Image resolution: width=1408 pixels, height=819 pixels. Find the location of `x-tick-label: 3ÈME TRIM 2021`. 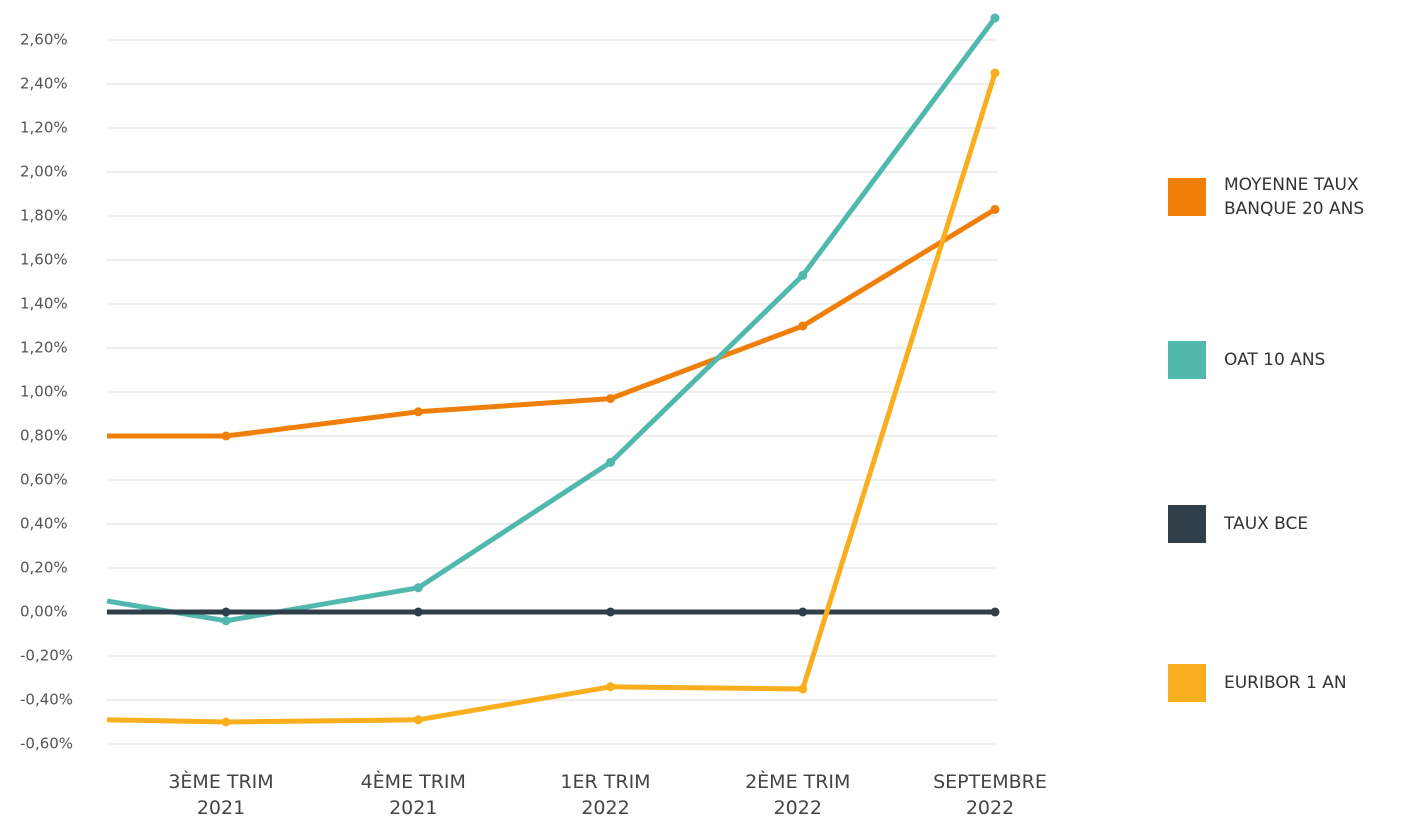

x-tick-label: 3ÈME TRIM 2021 is located at coordinates (220, 794).